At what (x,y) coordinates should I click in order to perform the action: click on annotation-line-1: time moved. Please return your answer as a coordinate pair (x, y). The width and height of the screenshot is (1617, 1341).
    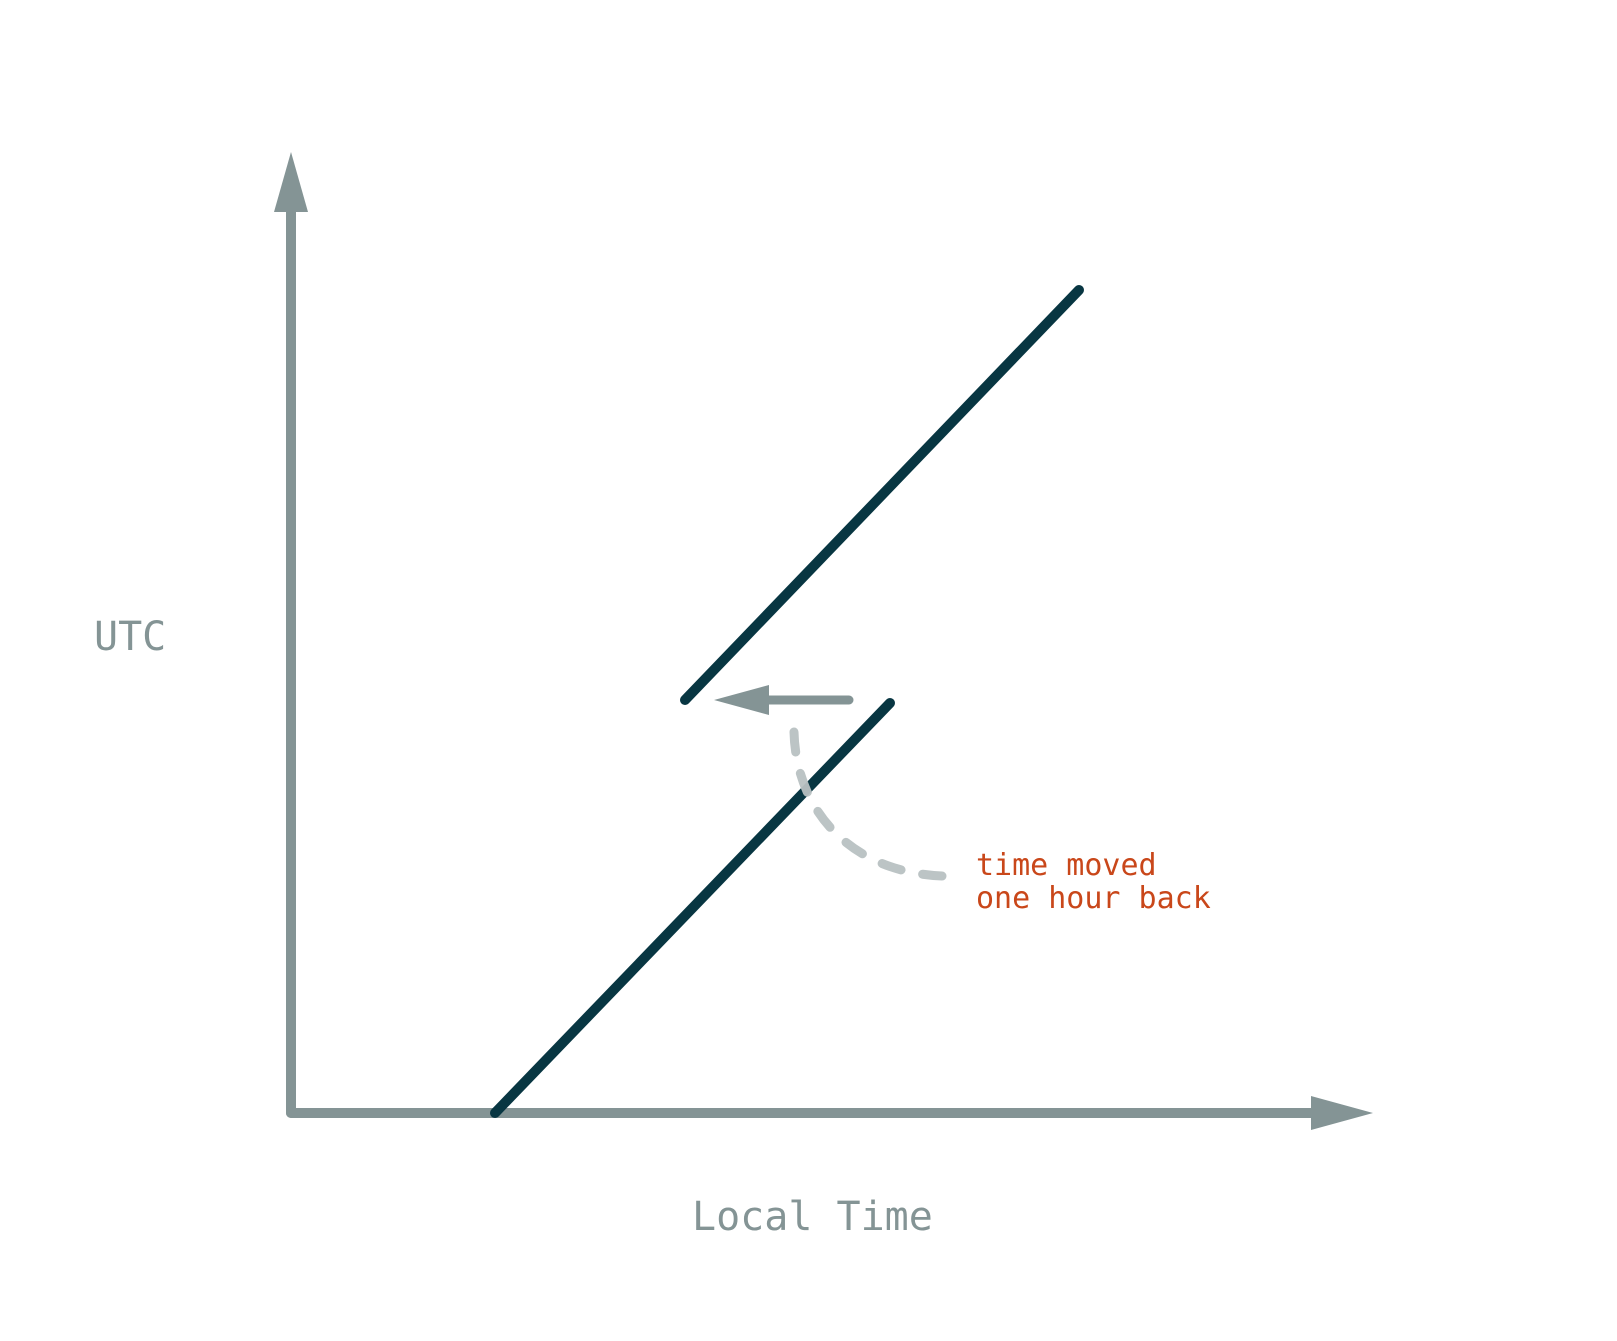
    Looking at the image, I should click on (1066, 865).